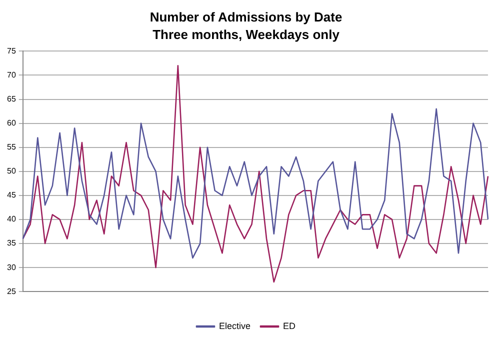  What do you see at coordinates (234, 325) in the screenshot?
I see `legend-label: Elective` at bounding box center [234, 325].